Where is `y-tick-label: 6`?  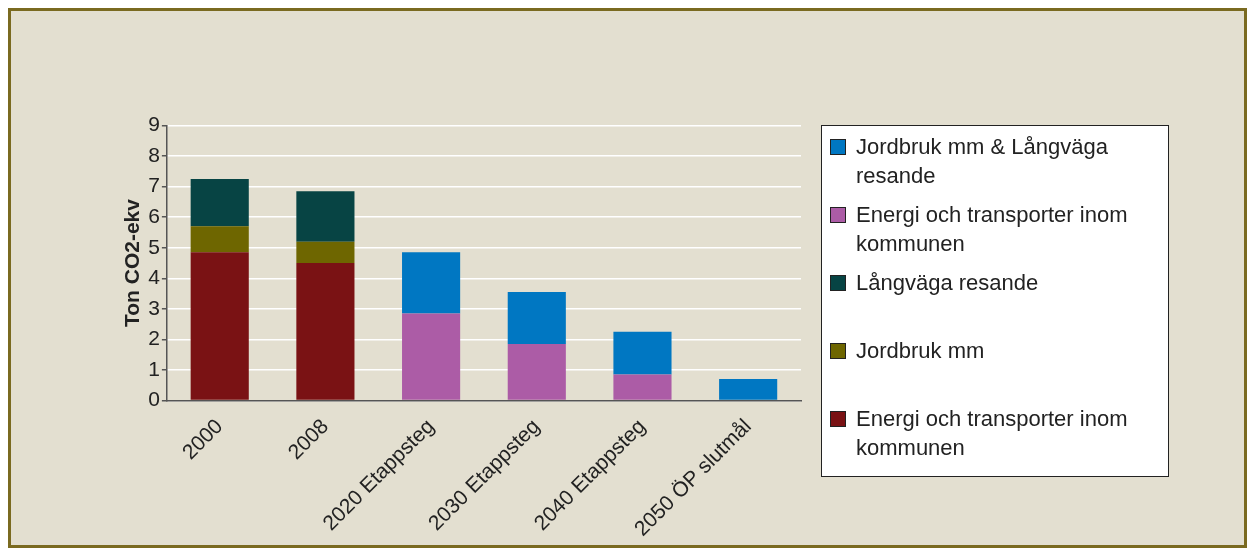 y-tick-label: 6 is located at coordinates (154, 215).